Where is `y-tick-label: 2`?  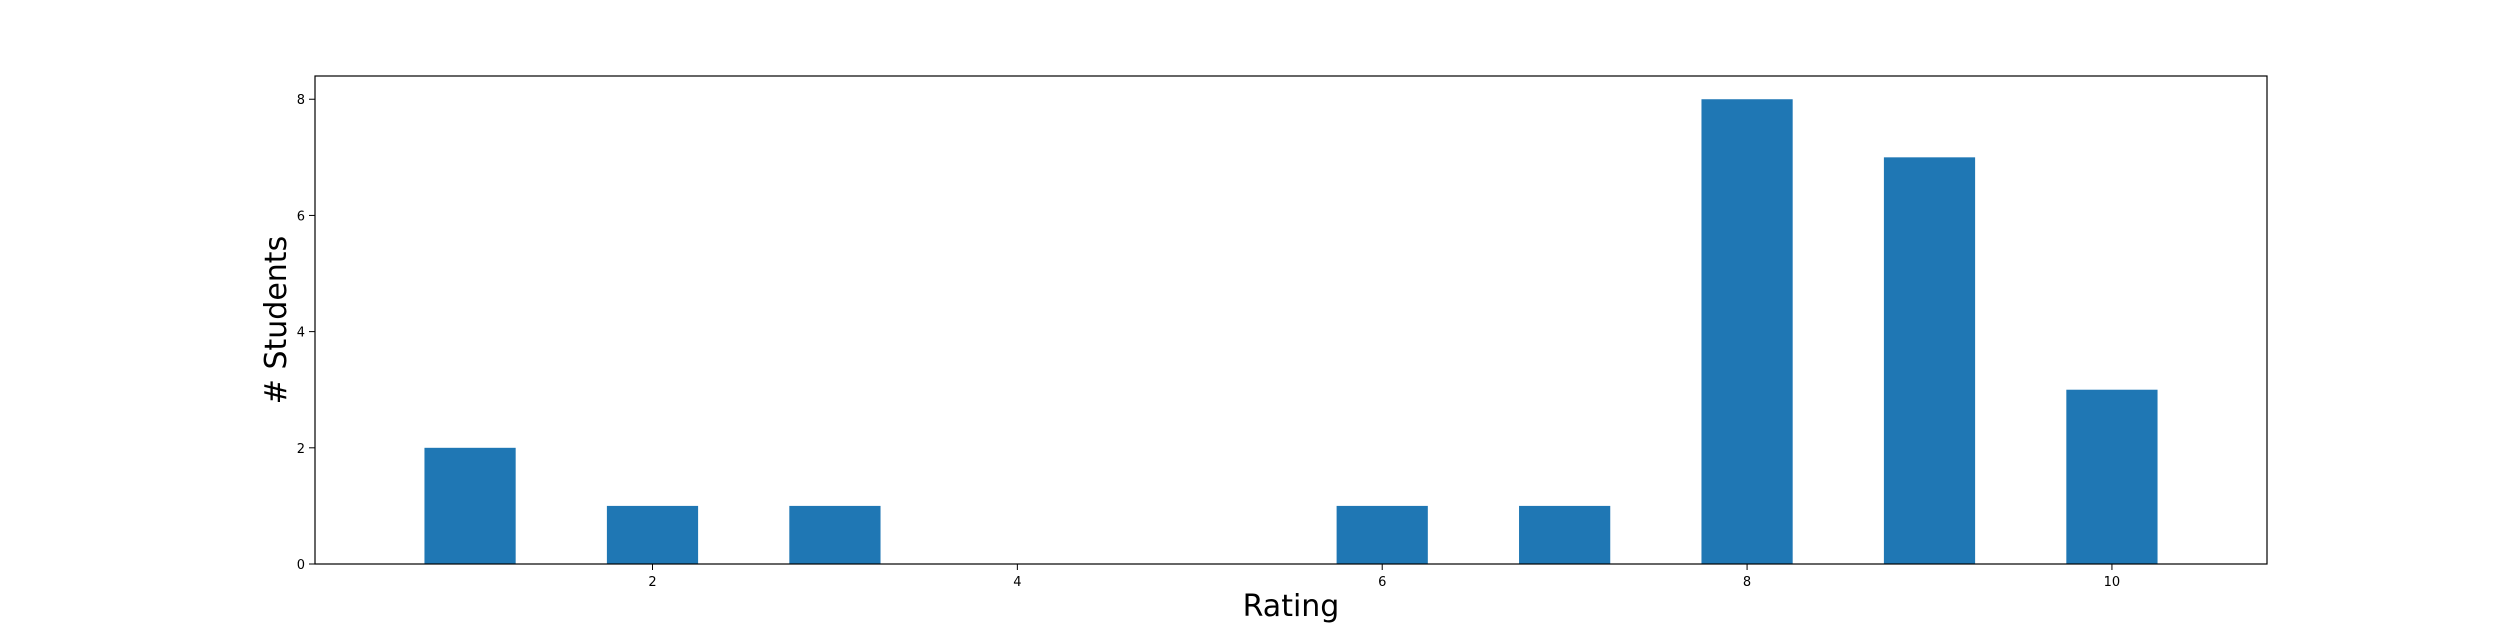
y-tick-label: 2 is located at coordinates (301, 449).